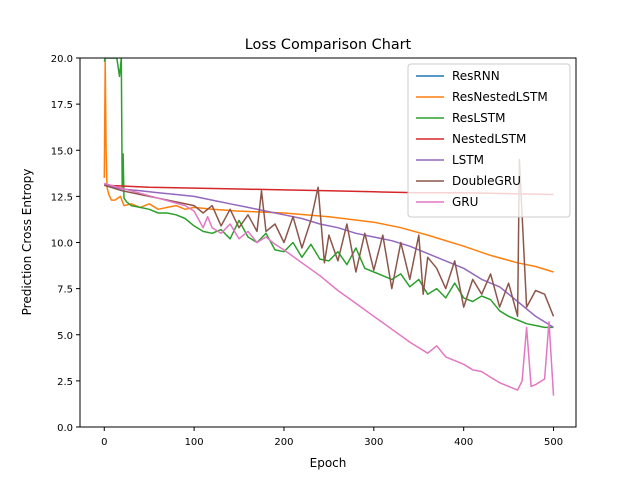  I want to click on x-tick-label: 0, so click(104, 442).